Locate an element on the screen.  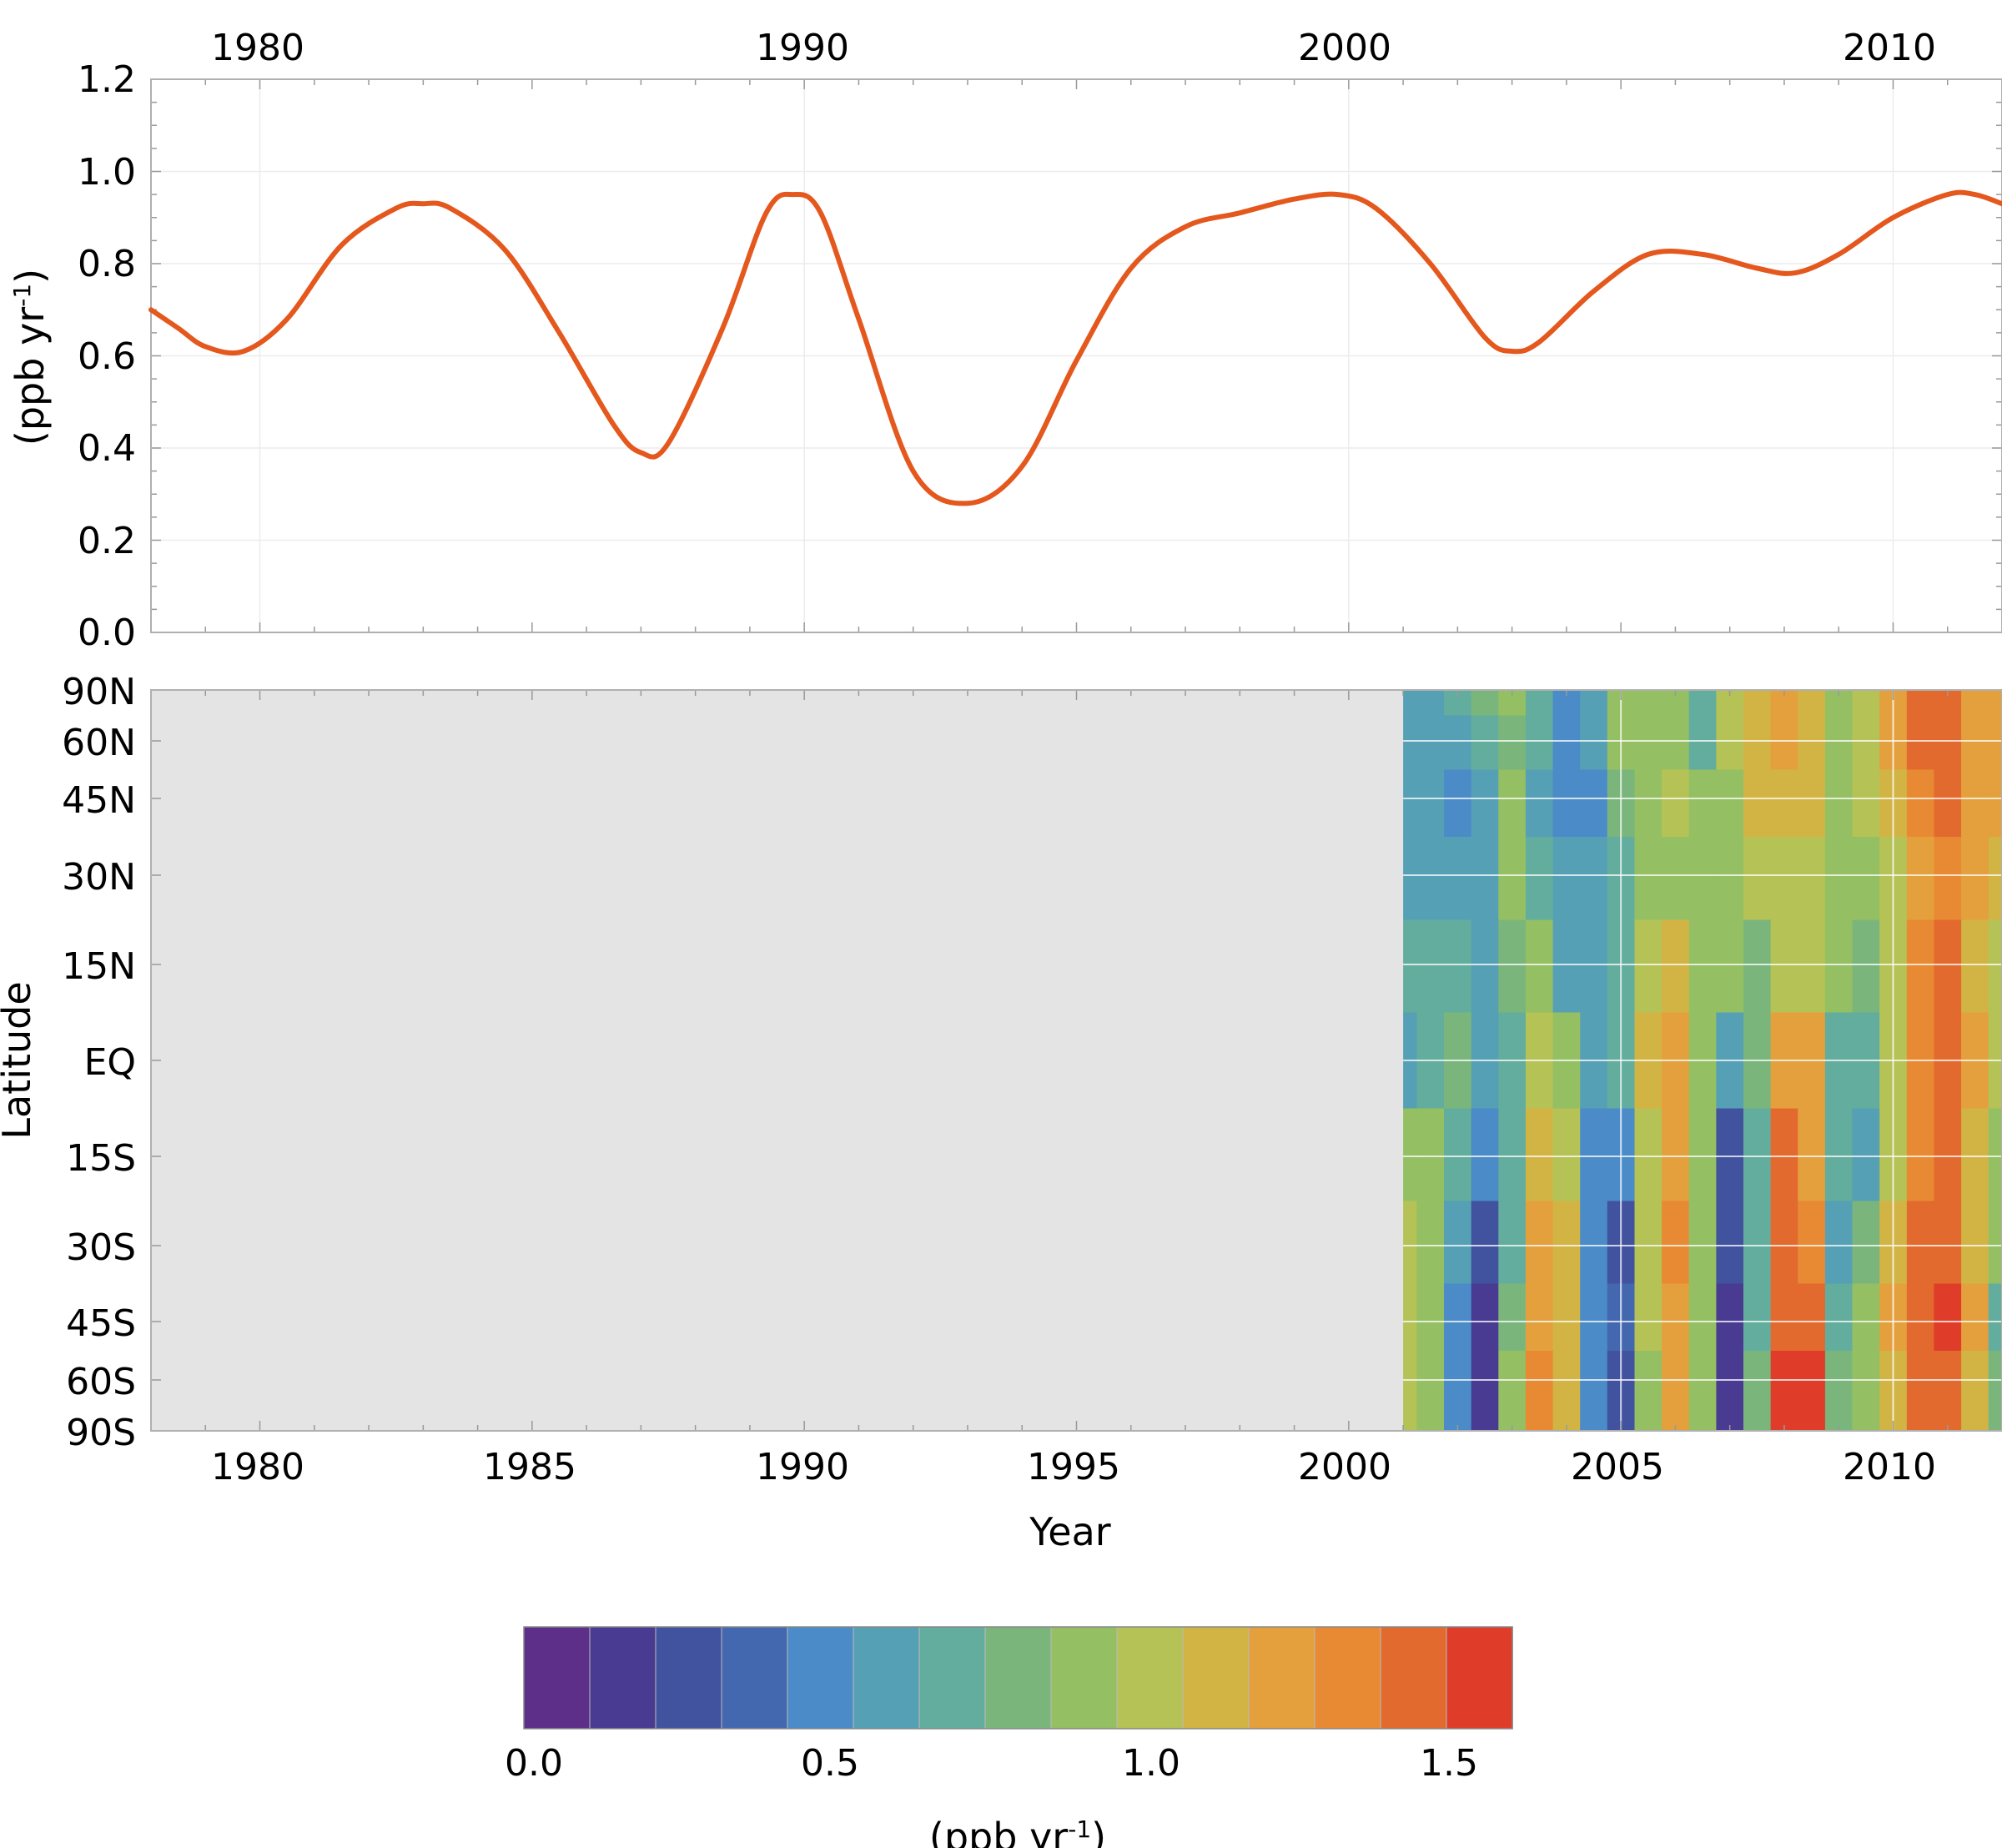
heatmap-y-axis-title: Latitude is located at coordinates (19, 1060).